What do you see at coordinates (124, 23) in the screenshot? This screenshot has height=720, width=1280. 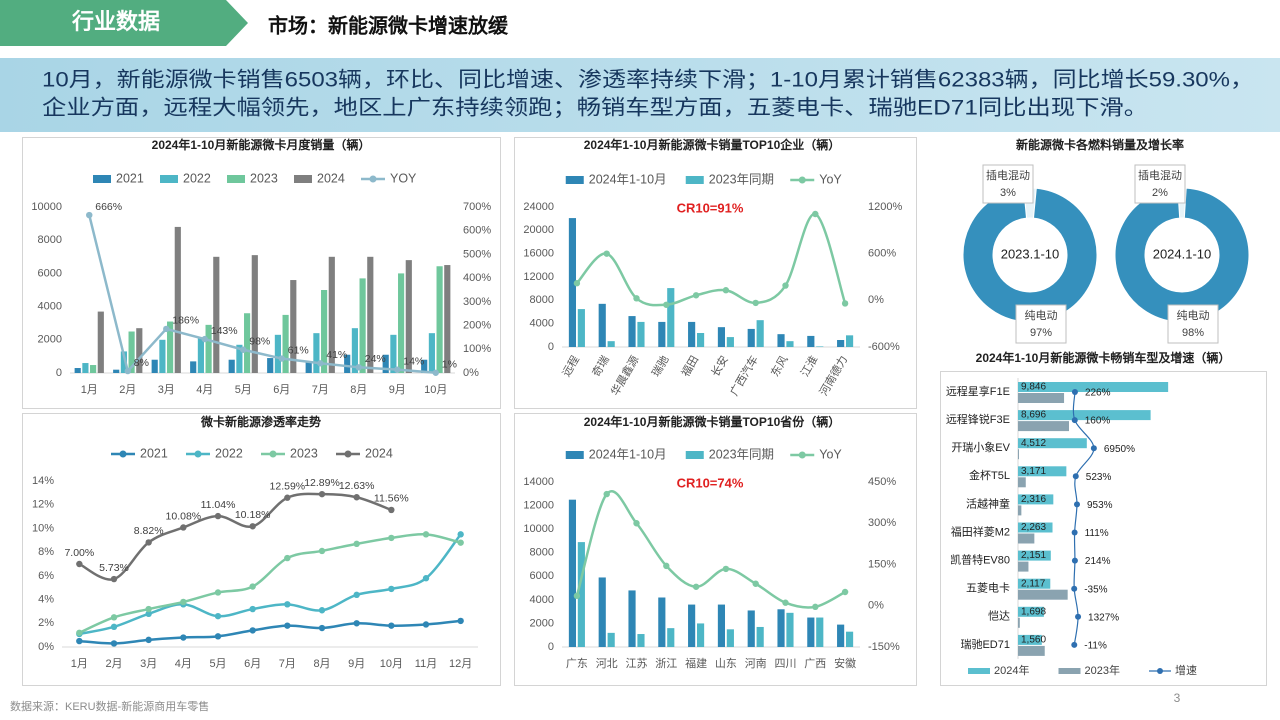 I see `section-tag-shape` at bounding box center [124, 23].